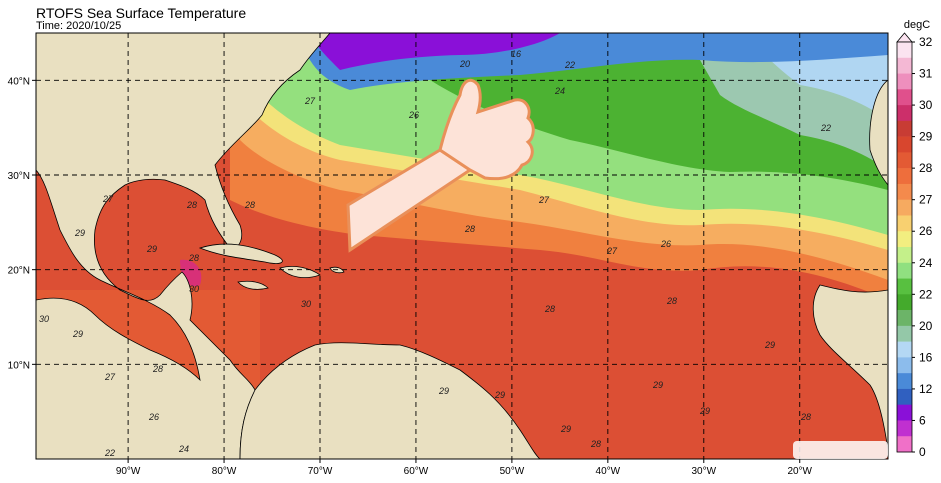  What do you see at coordinates (922, 420) in the screenshot?
I see `colorbar-tick-label: 6` at bounding box center [922, 420].